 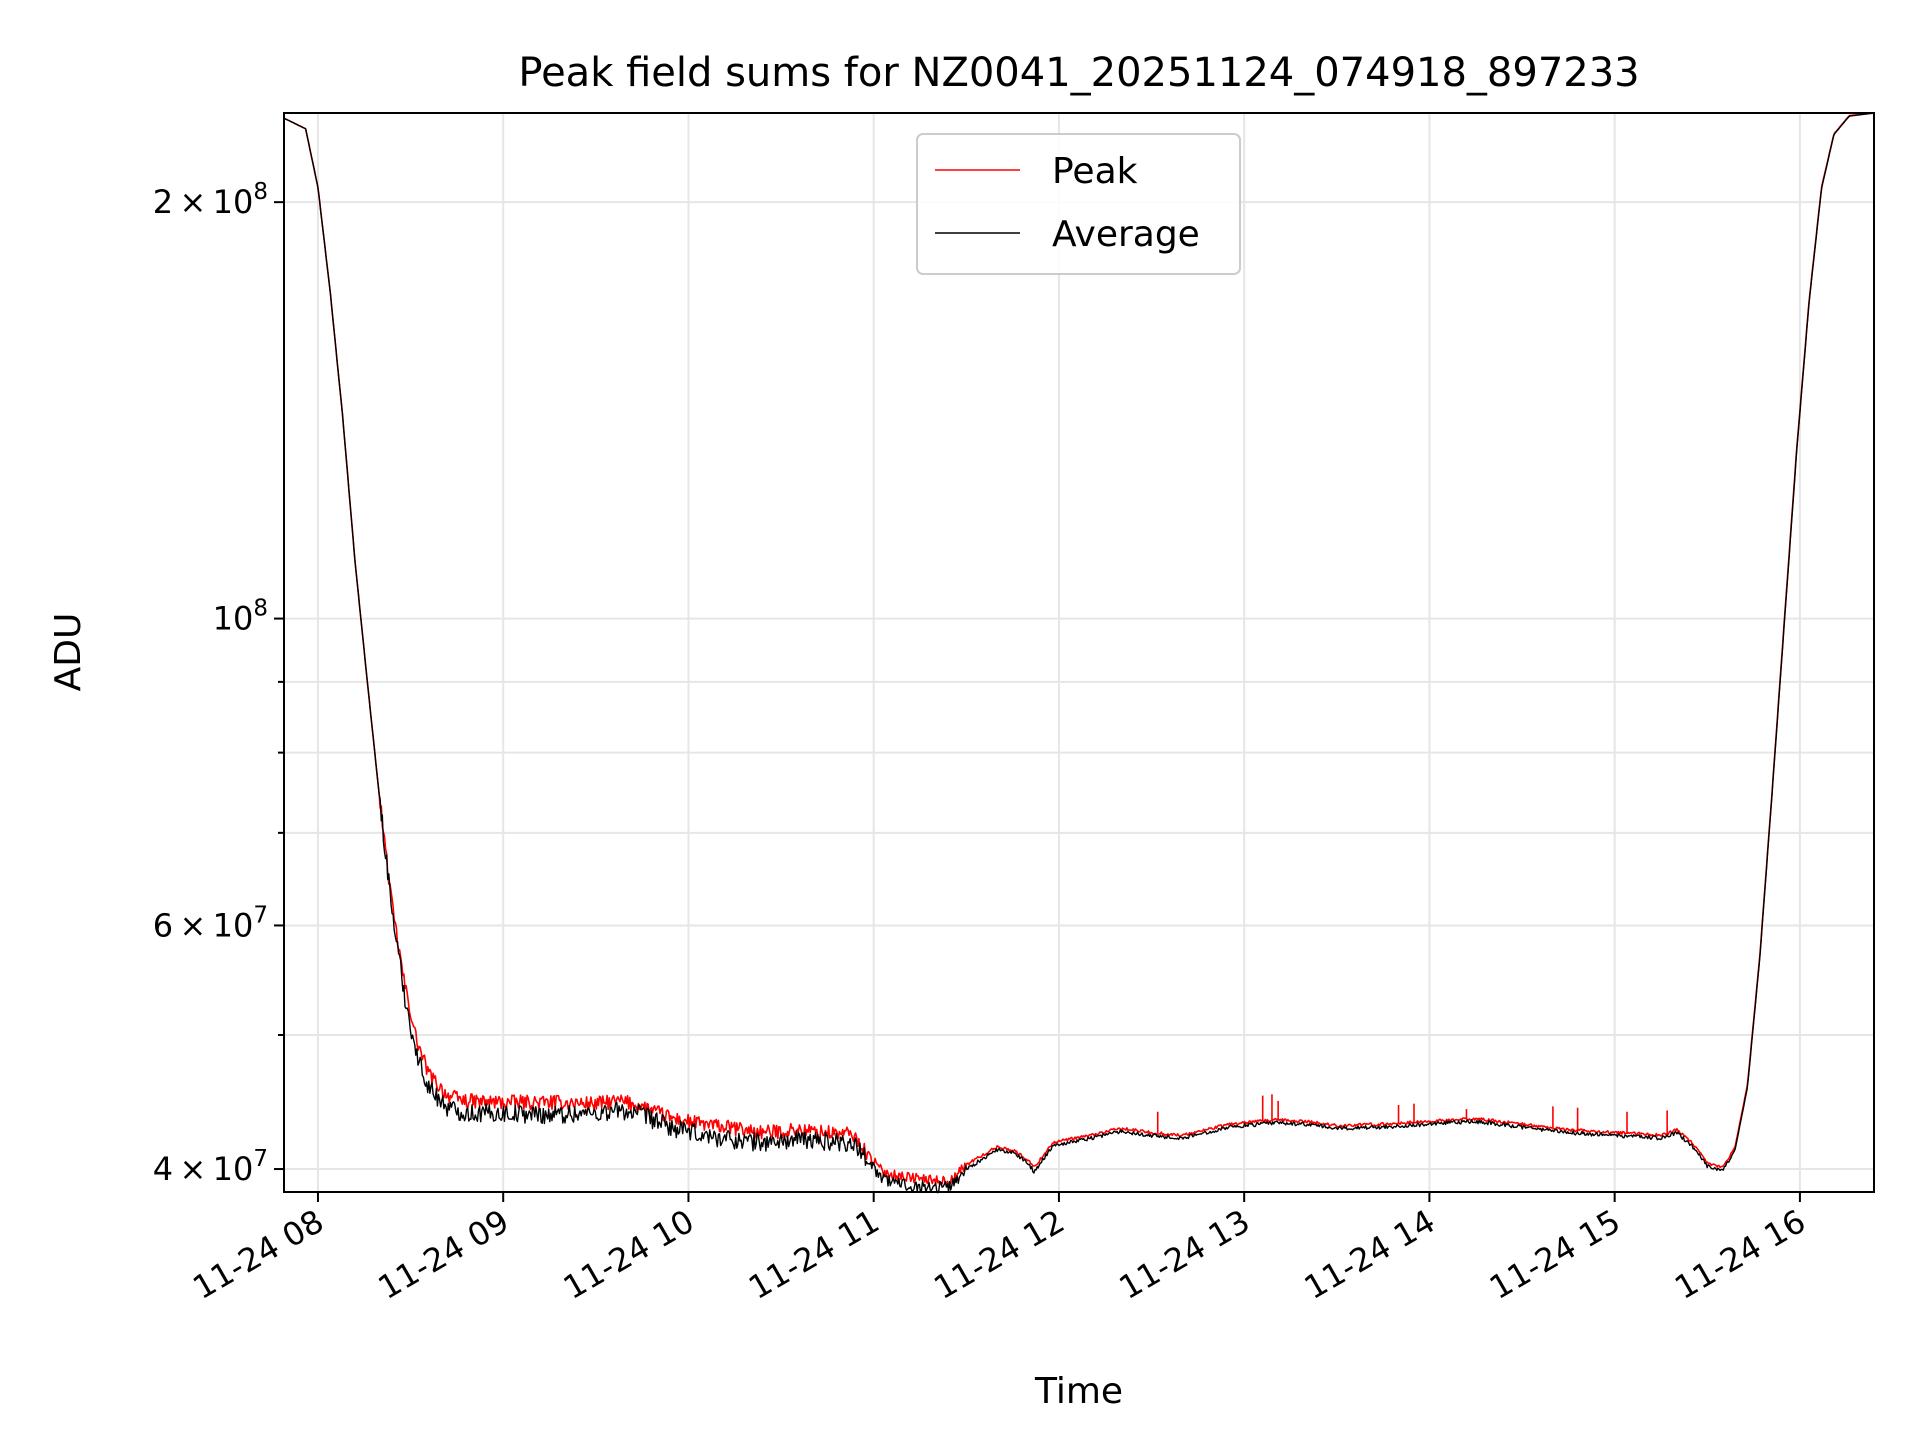 What do you see at coordinates (1126, 234) in the screenshot?
I see `legend-label-average: Average` at bounding box center [1126, 234].